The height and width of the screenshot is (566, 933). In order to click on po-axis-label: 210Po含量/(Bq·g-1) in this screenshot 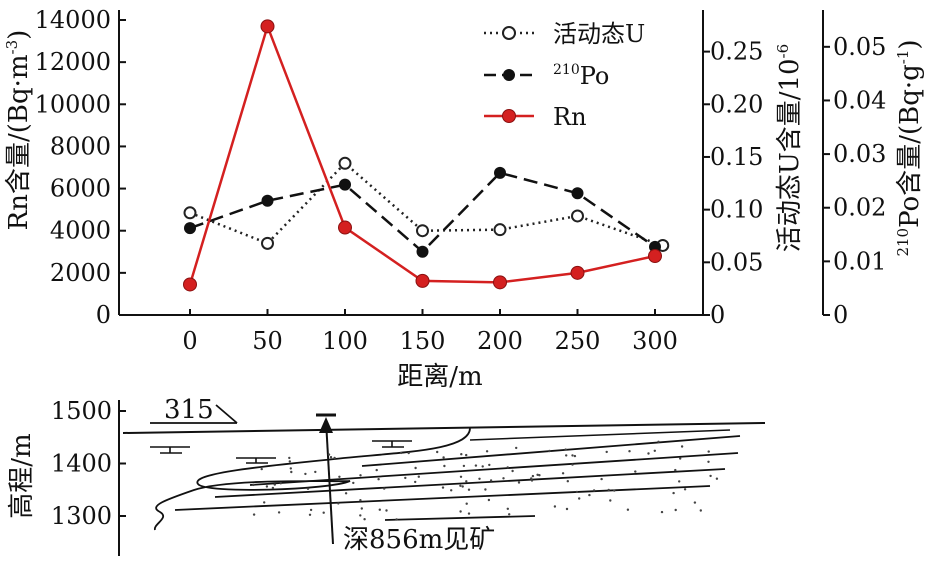, I will do `click(909, 147)`.